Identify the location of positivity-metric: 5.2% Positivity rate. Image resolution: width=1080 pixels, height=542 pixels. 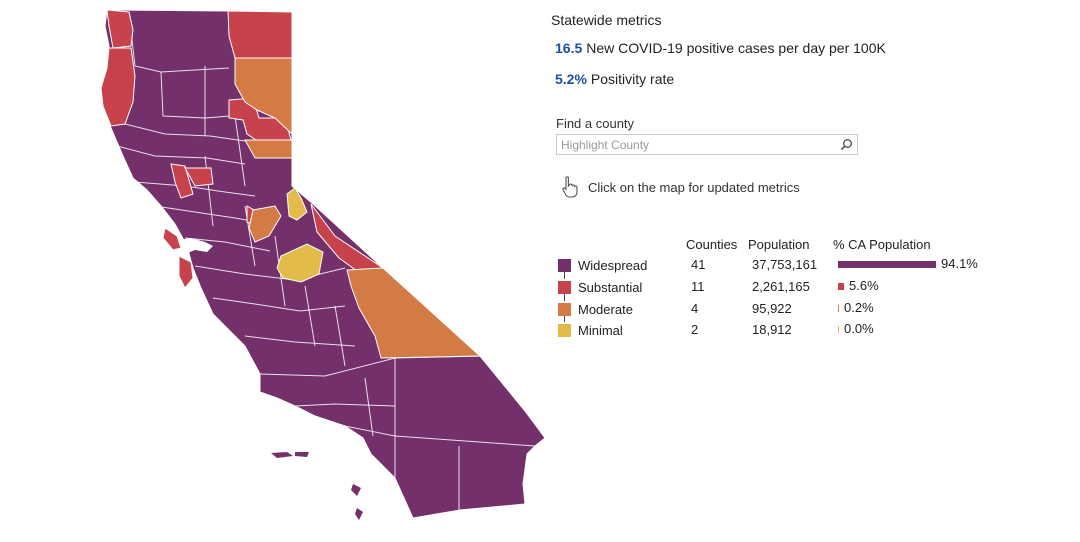
(614, 79).